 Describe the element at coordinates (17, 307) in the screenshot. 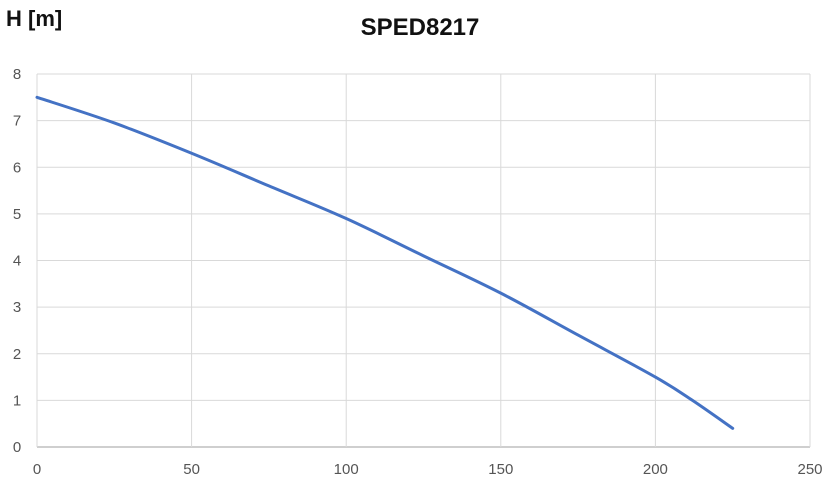

I see `y-tick-label: 3` at that location.